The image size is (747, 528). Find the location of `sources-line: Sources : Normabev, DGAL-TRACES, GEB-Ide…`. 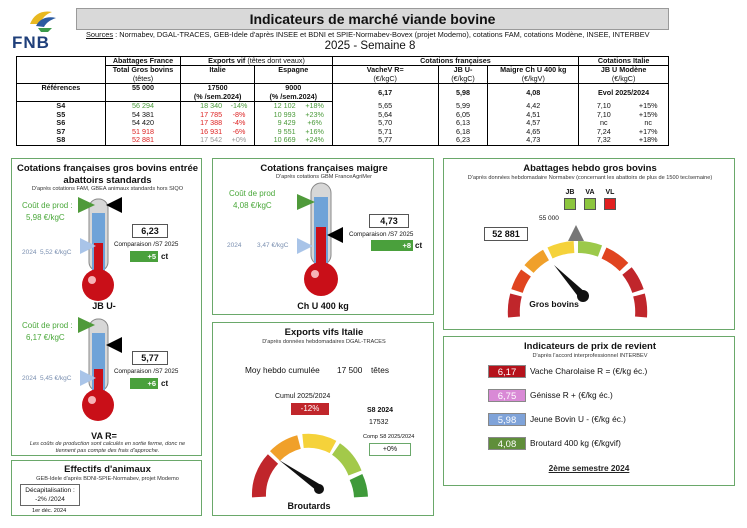

sources-line: Sources : Normabev, DGAL-TRACES, GEB-Ide… is located at coordinates (411, 34).